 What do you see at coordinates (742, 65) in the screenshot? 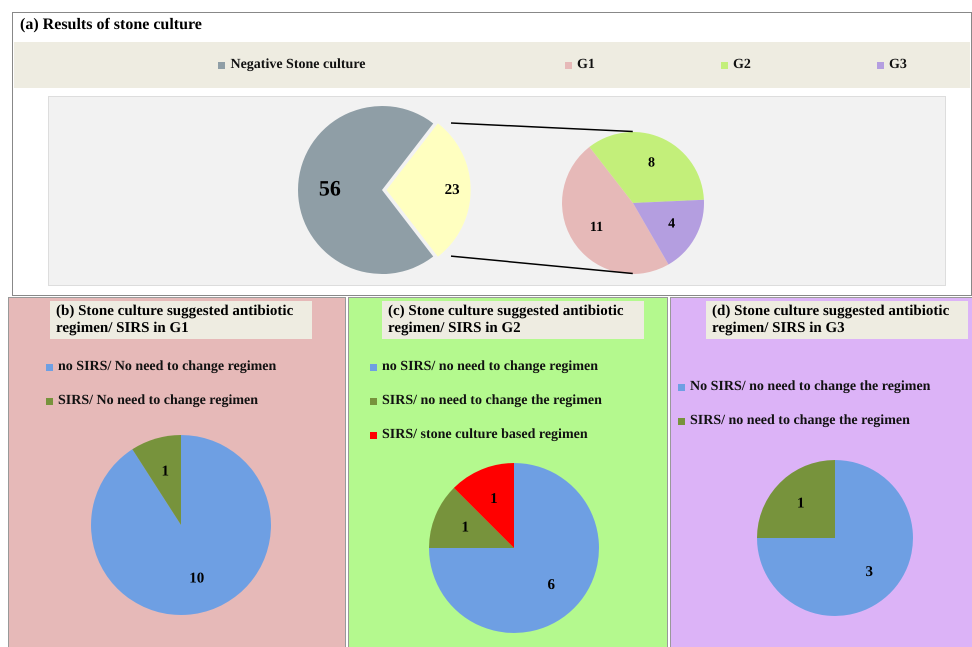
I see `legend-label: G2` at bounding box center [742, 65].